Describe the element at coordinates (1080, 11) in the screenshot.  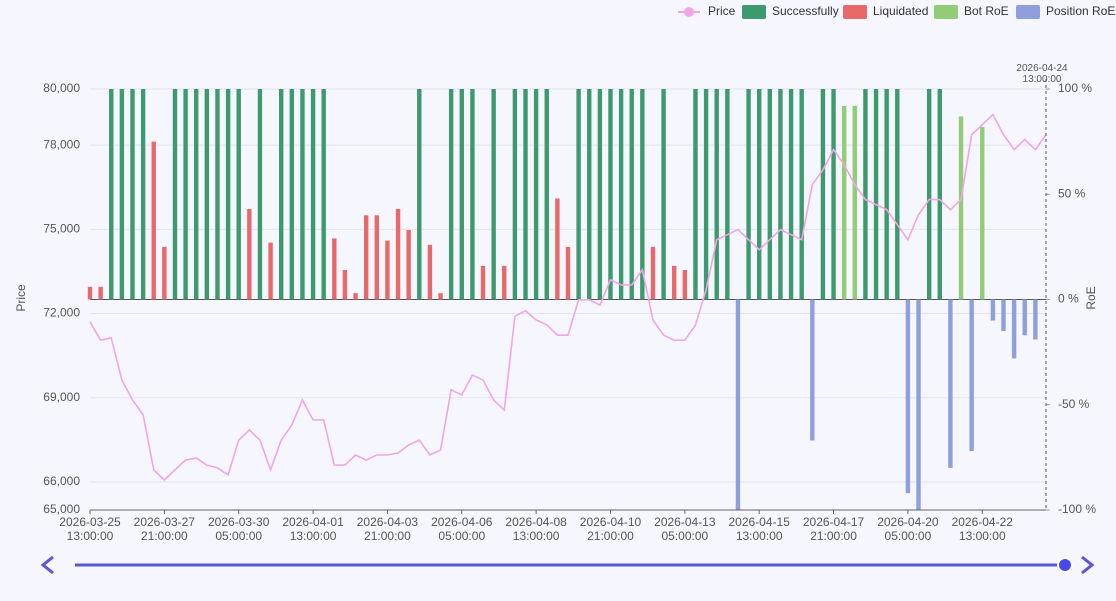
I see `legend-label: Position RoE` at that location.